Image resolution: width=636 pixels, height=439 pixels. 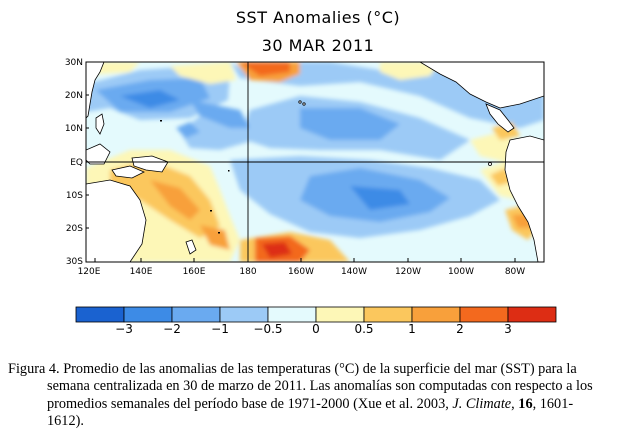 I want to click on lat-label: 10N, so click(x=74, y=129).